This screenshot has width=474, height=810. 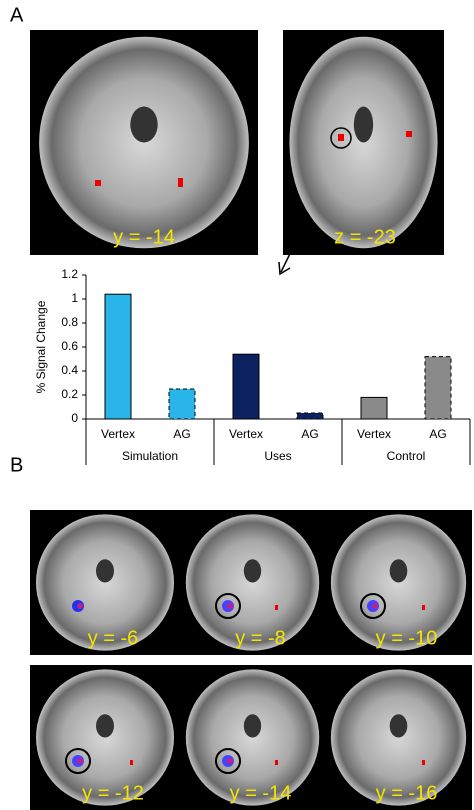 What do you see at coordinates (69, 394) in the screenshot?
I see `y-tick-label: 0.2` at bounding box center [69, 394].